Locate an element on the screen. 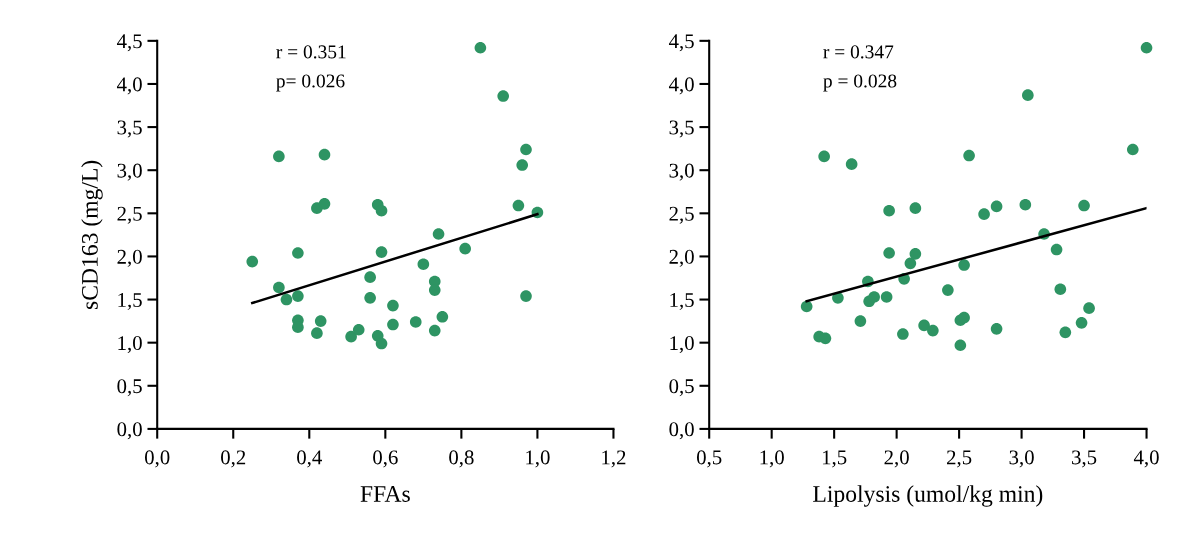 The width and height of the screenshot is (1182, 552). x-tick-label: 3,5 is located at coordinates (1084, 459).